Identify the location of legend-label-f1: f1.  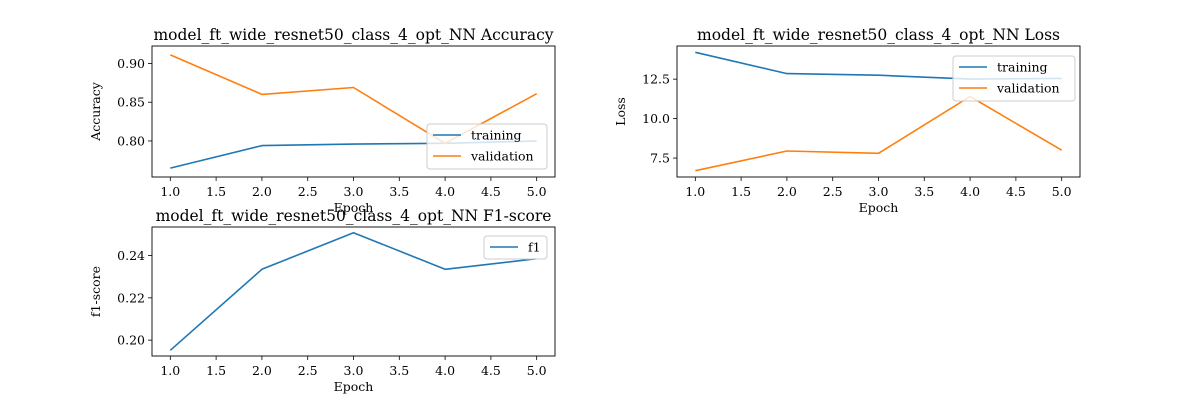
(534, 247).